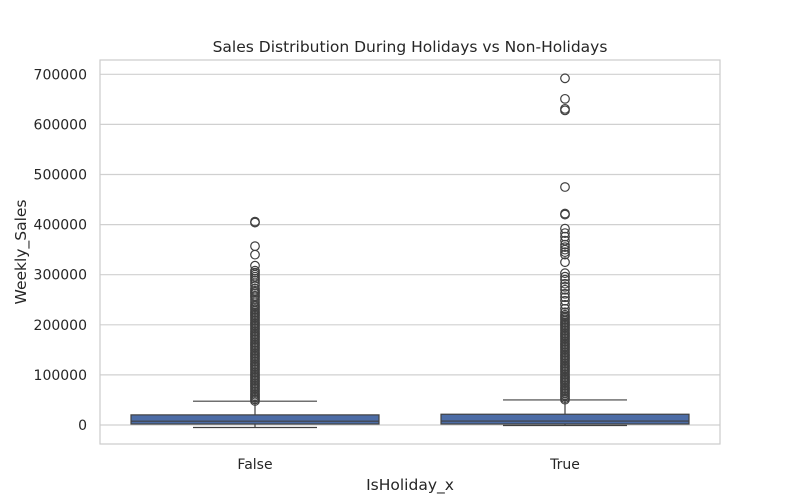 This screenshot has width=800, height=500. What do you see at coordinates (60, 276) in the screenshot?
I see `y-tick-label: 300000` at bounding box center [60, 276].